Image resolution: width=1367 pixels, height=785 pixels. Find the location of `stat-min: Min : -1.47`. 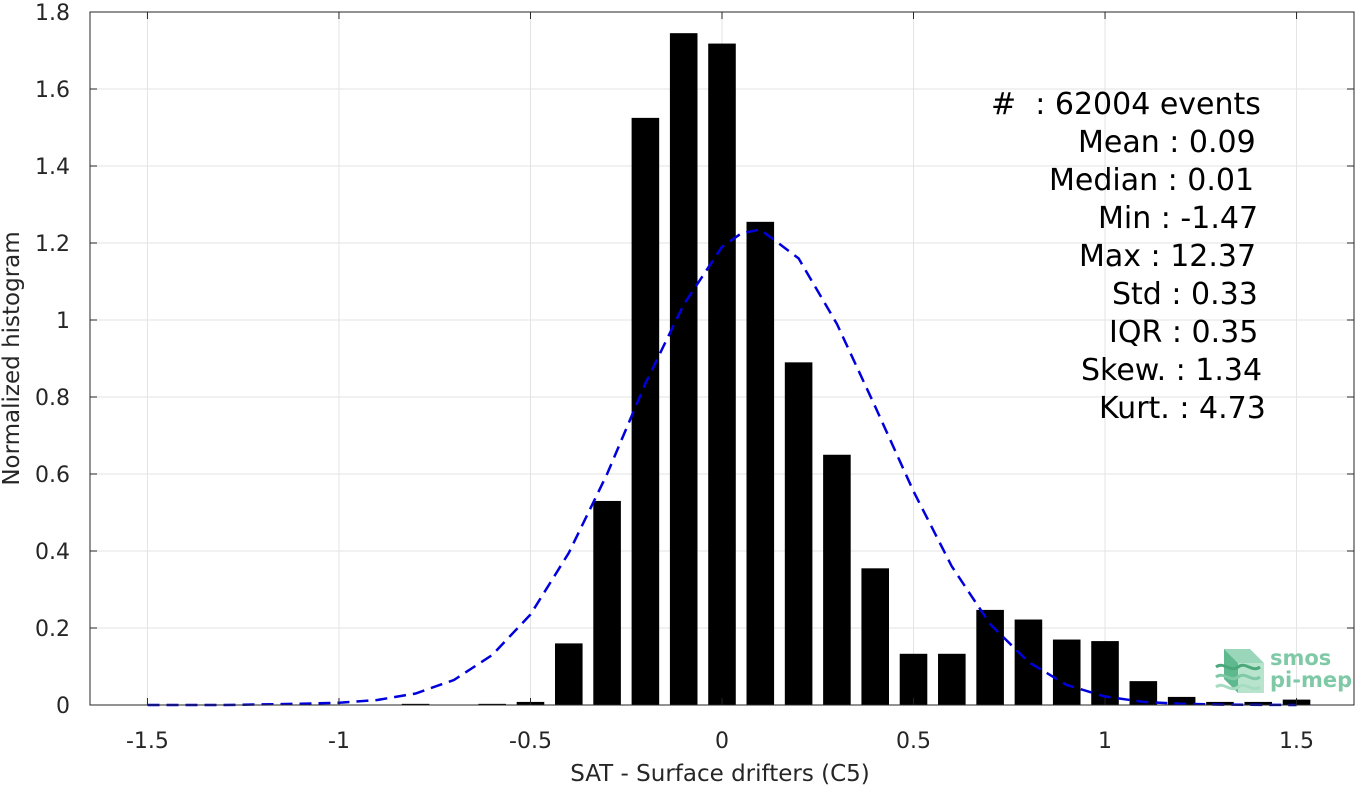

stat-min: Min : -1.47 is located at coordinates (1178, 218).